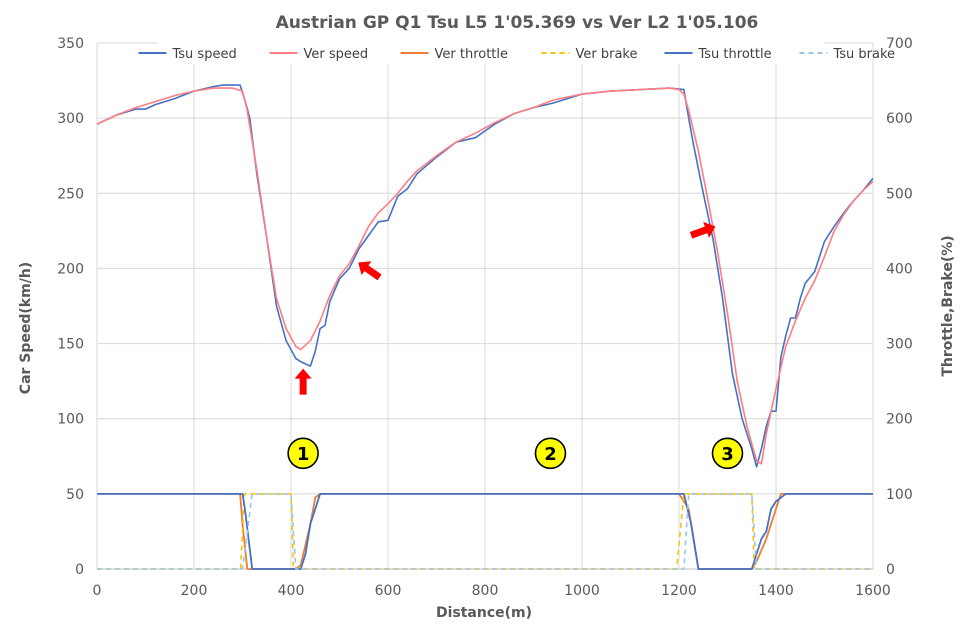 The width and height of the screenshot is (977, 638). I want to click on y2-tick-label: 200, so click(899, 420).